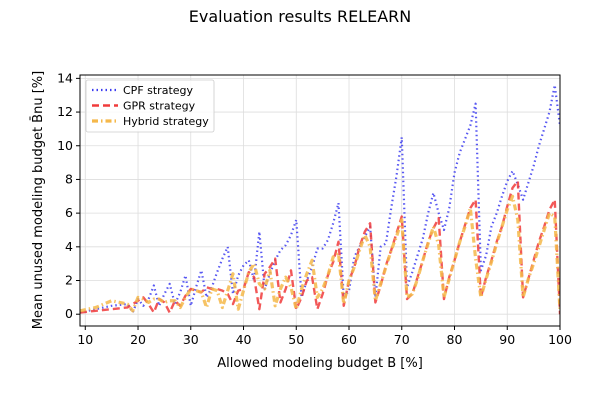 This screenshot has width=600, height=400. What do you see at coordinates (455, 339) in the screenshot?
I see `x-tick-label: 80` at bounding box center [455, 339].